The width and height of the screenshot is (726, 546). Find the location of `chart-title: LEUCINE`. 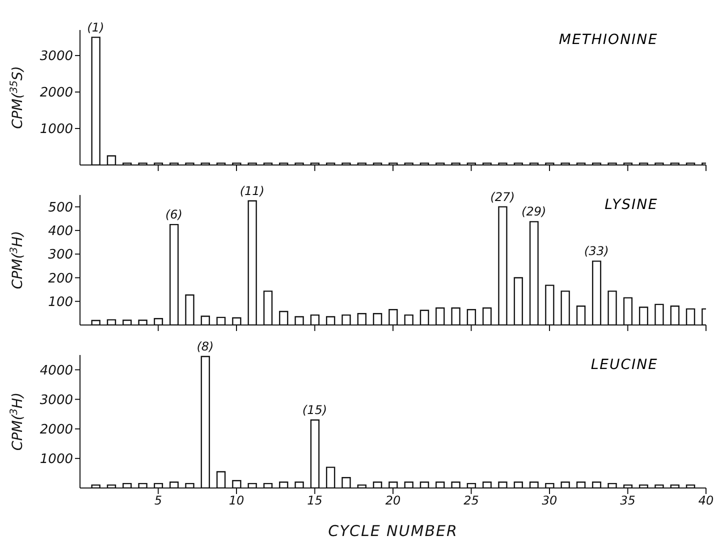

chart-title: LEUCINE is located at coordinates (624, 365).